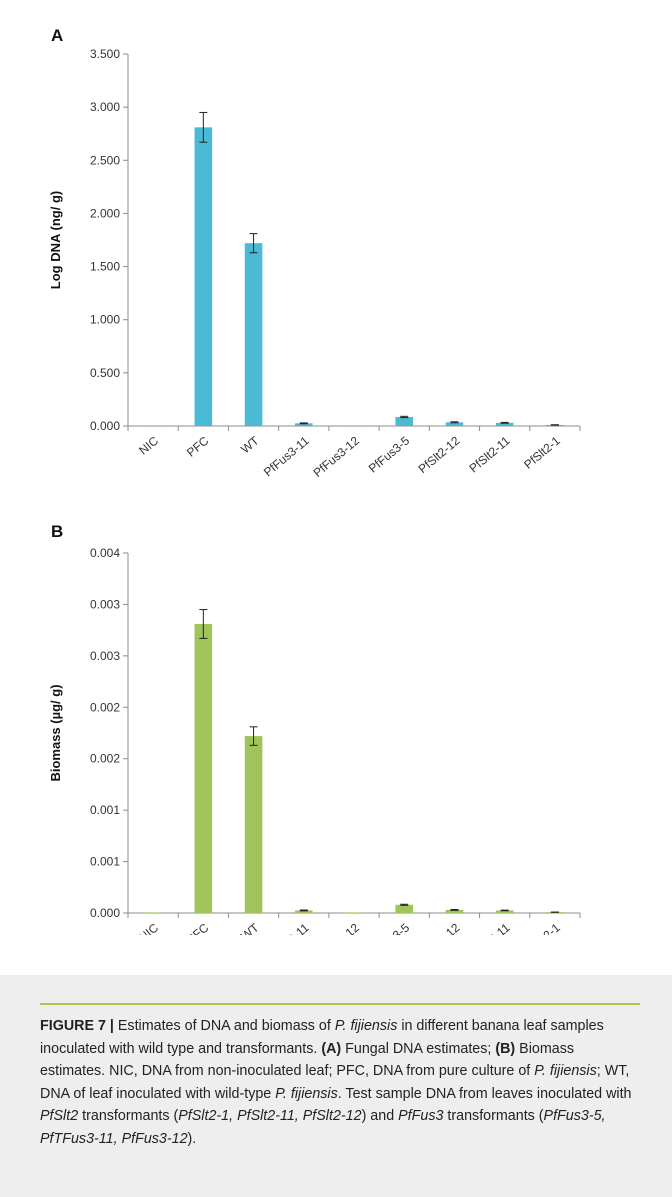 This screenshot has height=1197, width=672. What do you see at coordinates (57, 35) in the screenshot?
I see `panel-label: A` at bounding box center [57, 35].